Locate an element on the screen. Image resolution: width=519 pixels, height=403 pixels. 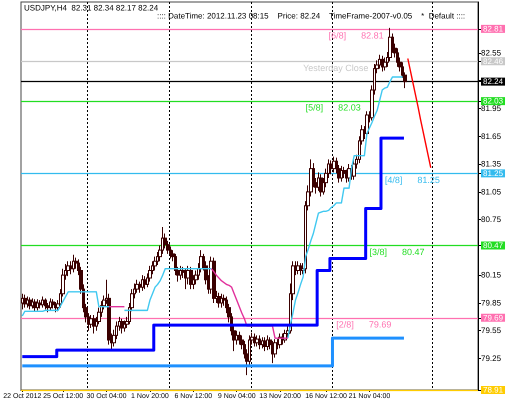
ref-line-label: [2/8] 79.69 is located at coordinates (364, 324).